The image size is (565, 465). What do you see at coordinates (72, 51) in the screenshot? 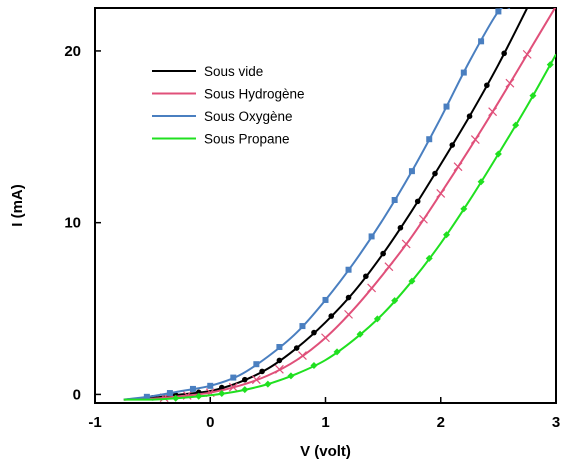
I see `y-tick-label: 20` at bounding box center [72, 51].